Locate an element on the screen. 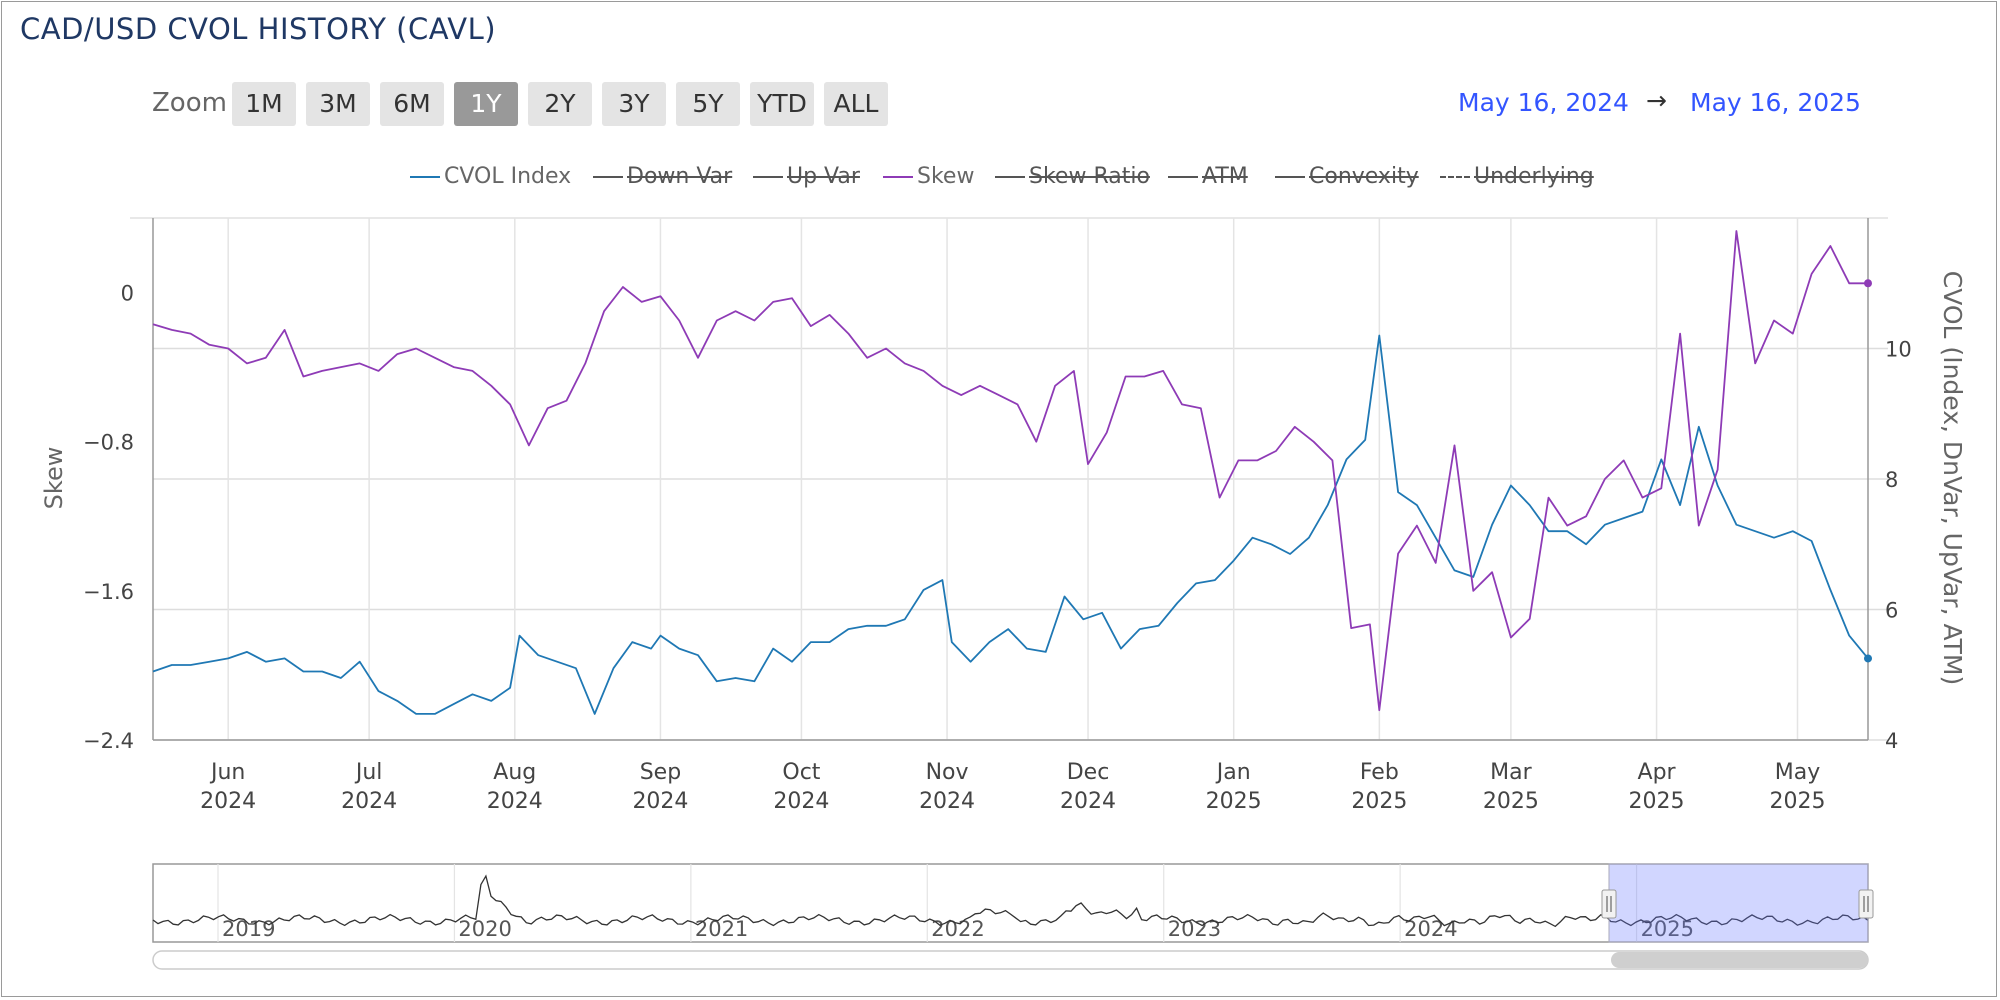  legend-item-skew-ratio: Skew Ratio is located at coordinates (1072, 179).